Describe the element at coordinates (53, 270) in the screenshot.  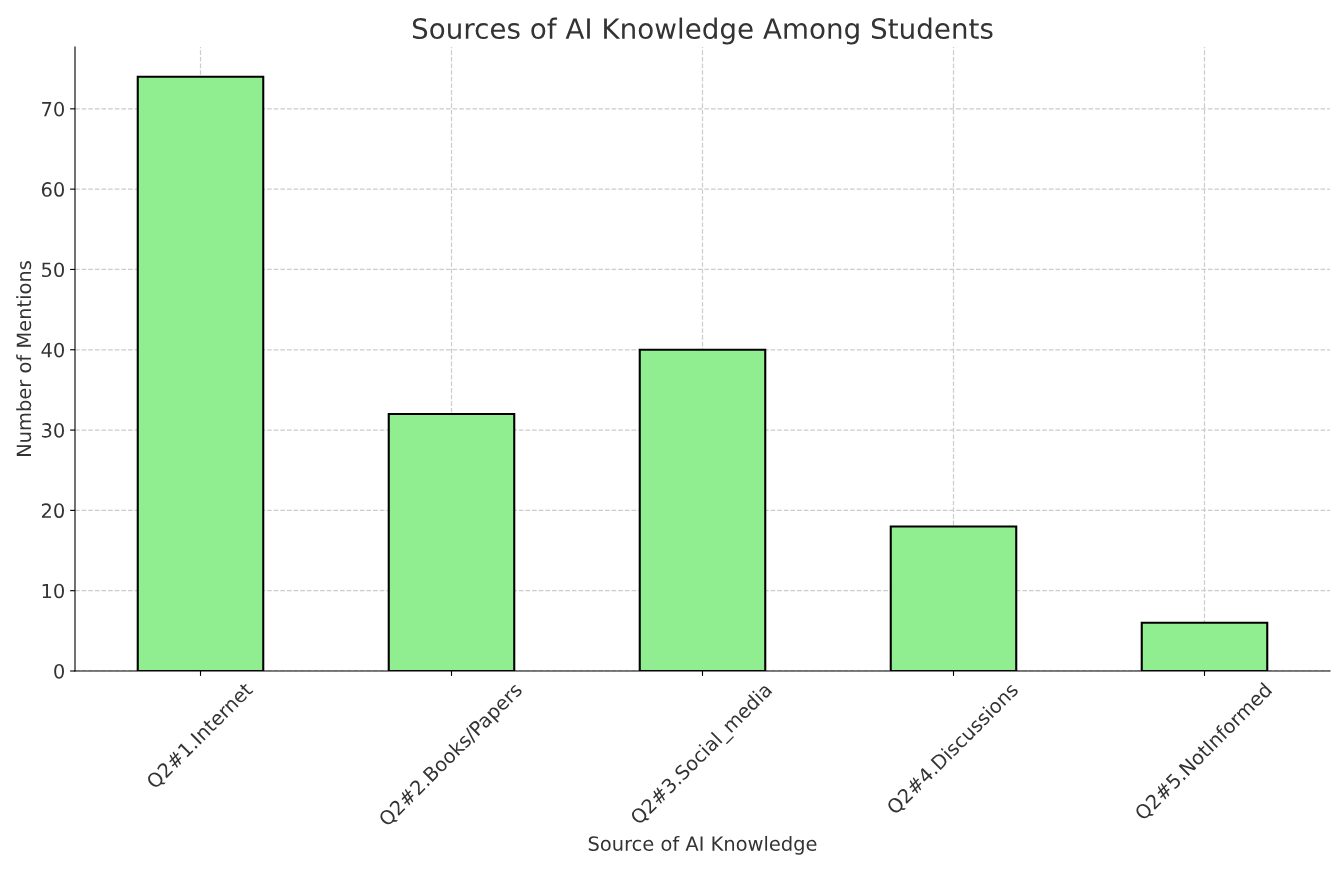
I see `y-tick-label: 50` at that location.